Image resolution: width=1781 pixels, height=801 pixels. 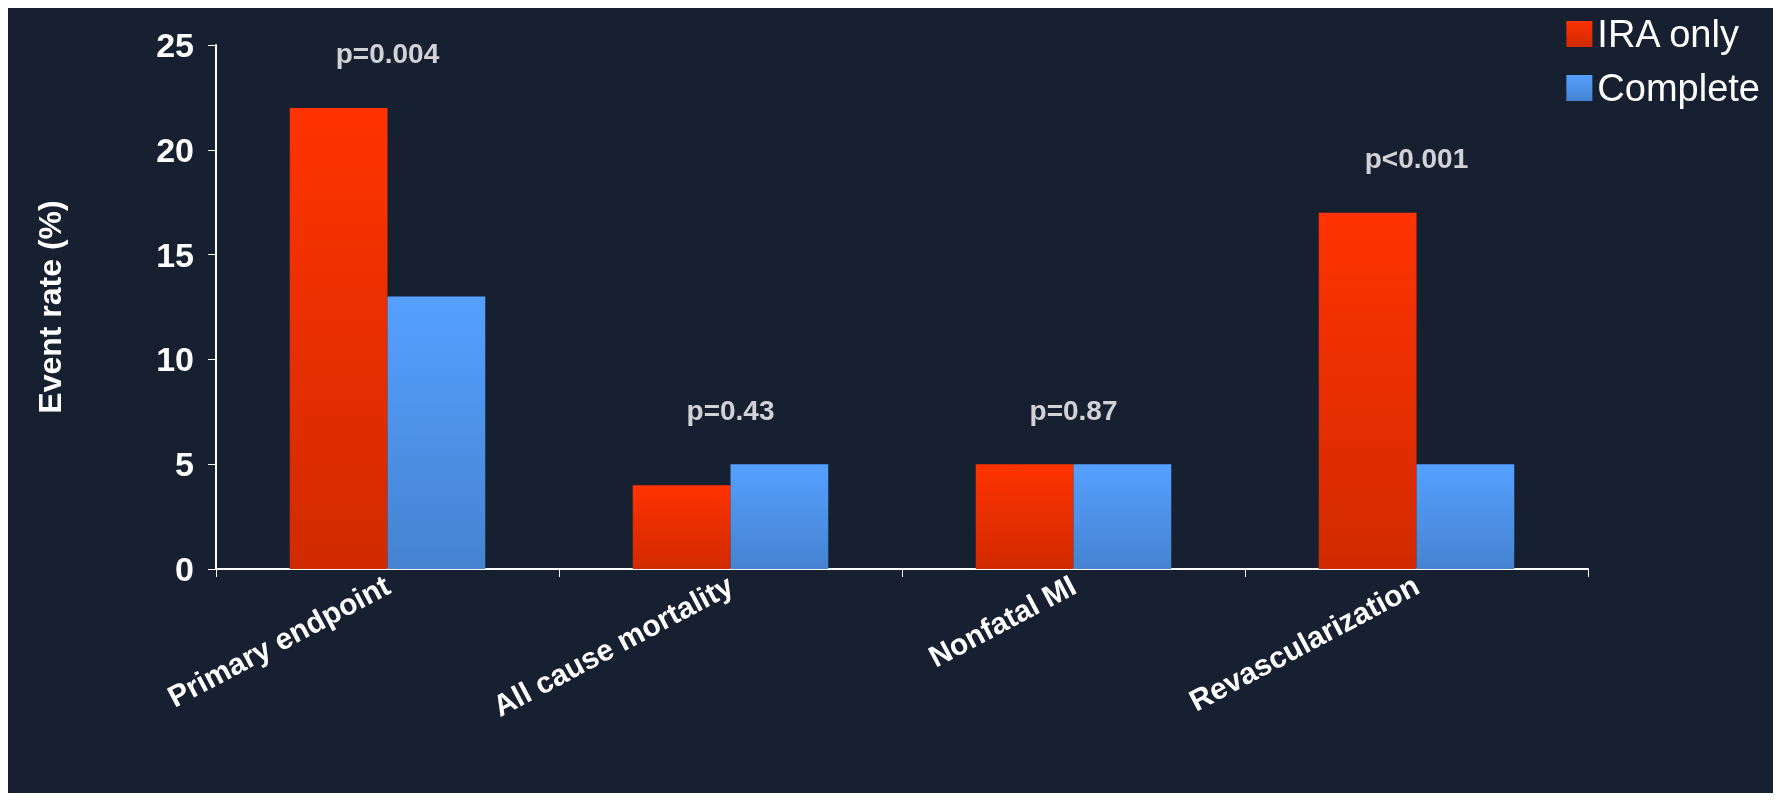 I want to click on legend-label: Complete, so click(x=1679, y=88).